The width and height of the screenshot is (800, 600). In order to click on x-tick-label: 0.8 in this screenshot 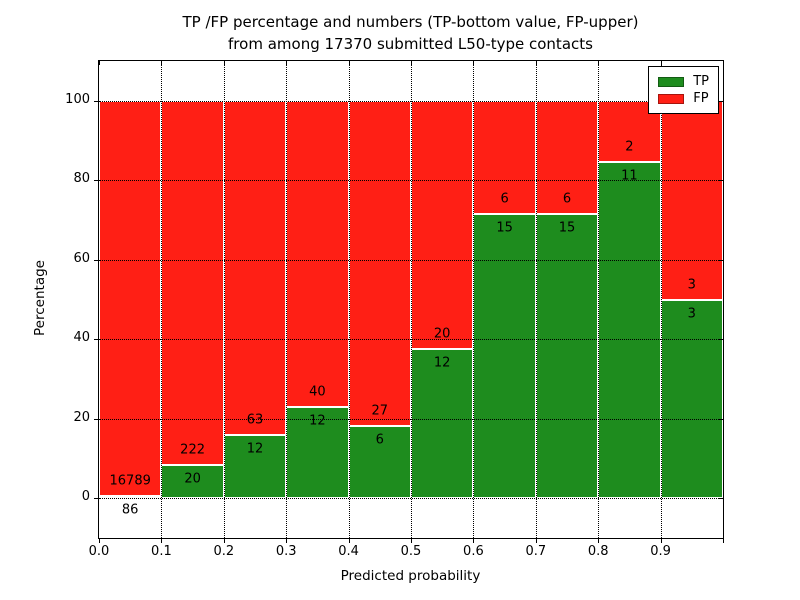, I will do `click(598, 551)`.